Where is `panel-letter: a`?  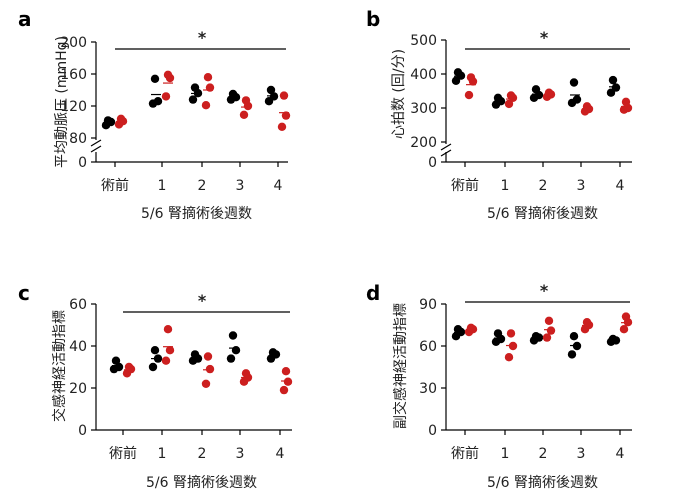
panel-letter: a is located at coordinates (25, 19).